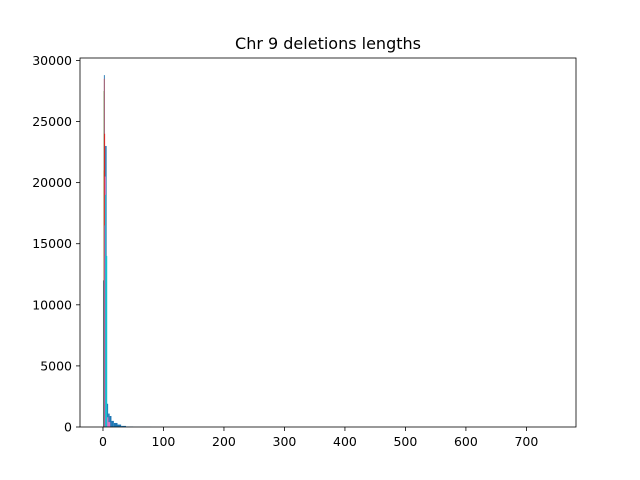 This screenshot has width=640, height=480. What do you see at coordinates (52, 243) in the screenshot?
I see `y-tick-label: 15000` at bounding box center [52, 243].